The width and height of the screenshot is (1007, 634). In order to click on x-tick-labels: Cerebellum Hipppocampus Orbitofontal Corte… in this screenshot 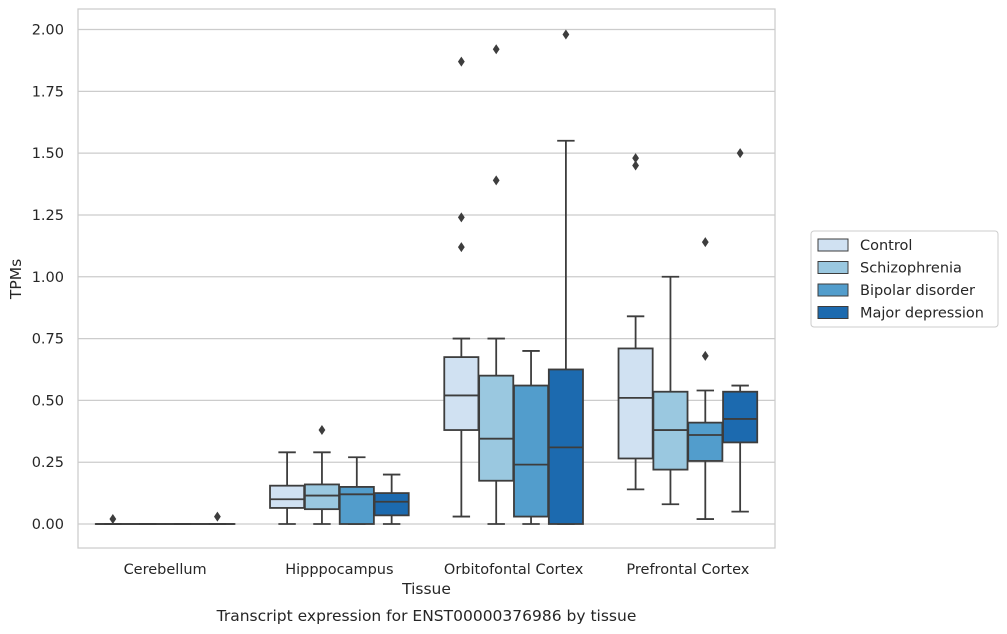, I will do `click(437, 570)`.